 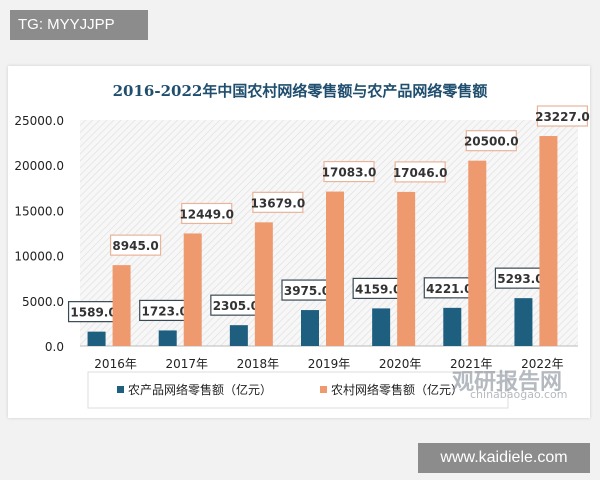 What do you see at coordinates (542, 364) in the screenshot?
I see `x-tick-label: 2022年` at bounding box center [542, 364].